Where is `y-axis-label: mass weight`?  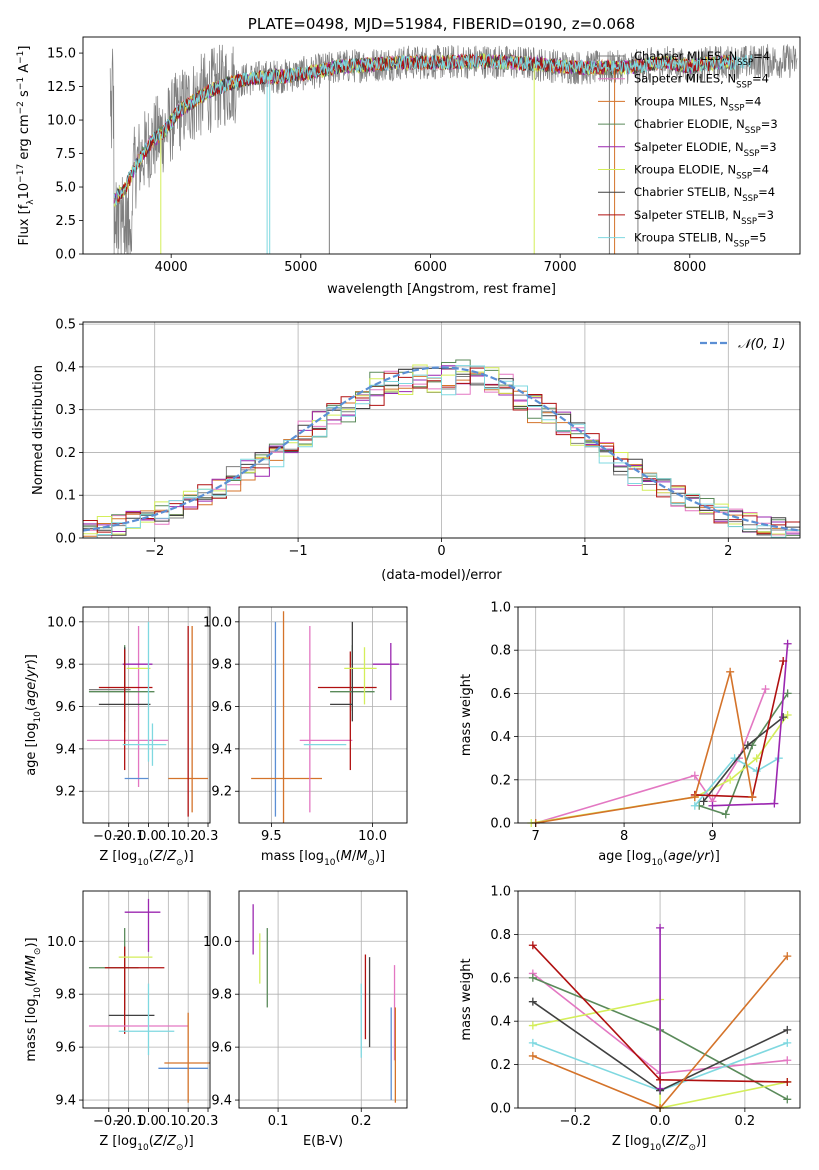 y-axis-label: mass weight is located at coordinates (466, 999).